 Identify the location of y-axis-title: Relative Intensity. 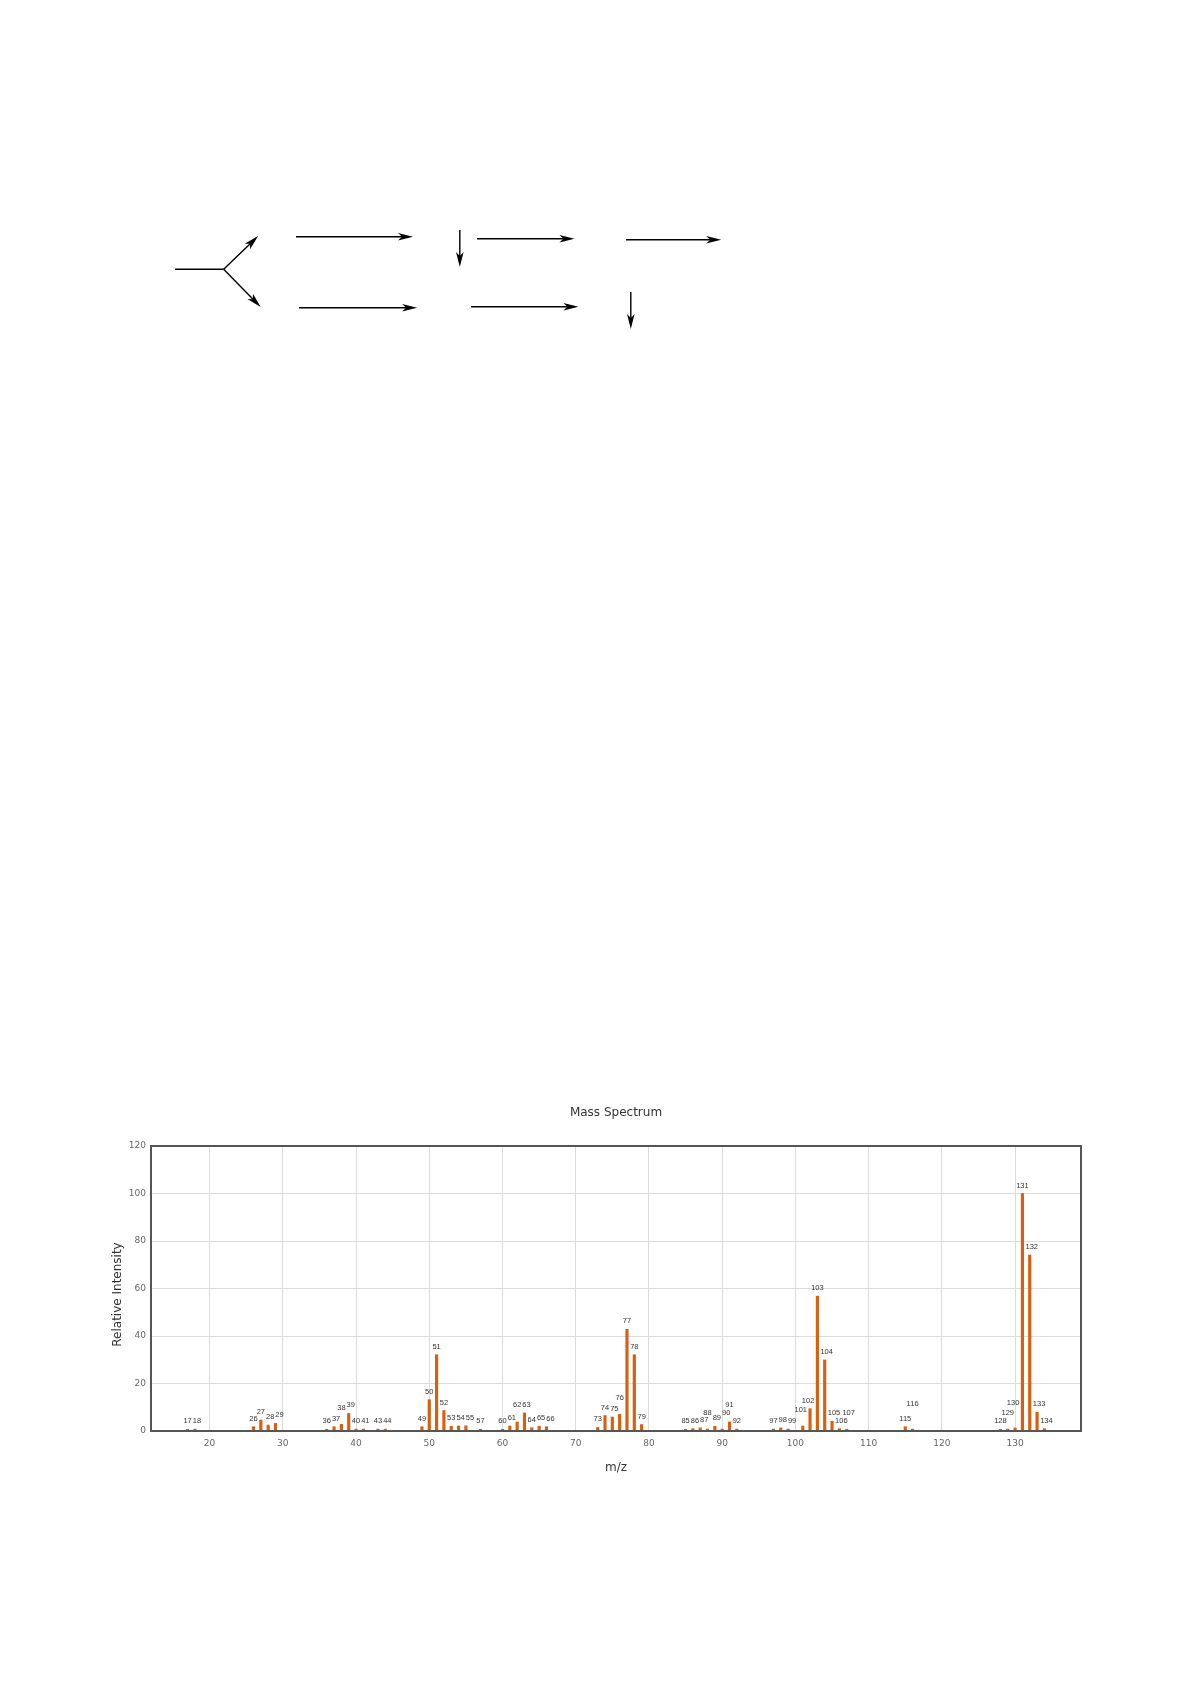
(117, 1294).